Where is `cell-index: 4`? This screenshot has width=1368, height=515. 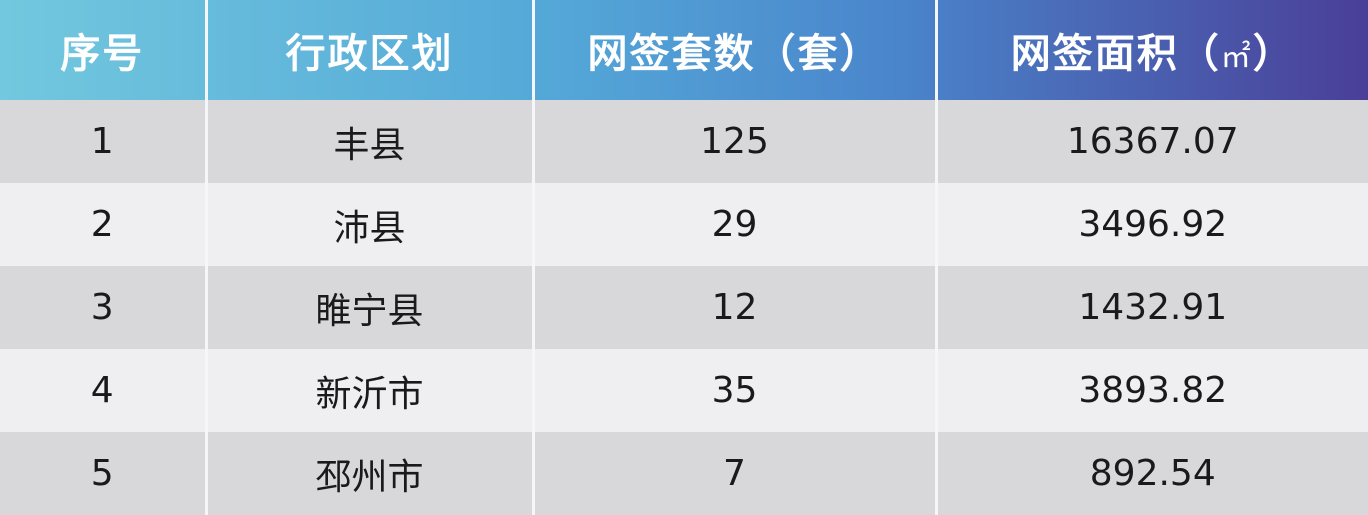 cell-index: 4 is located at coordinates (104, 390).